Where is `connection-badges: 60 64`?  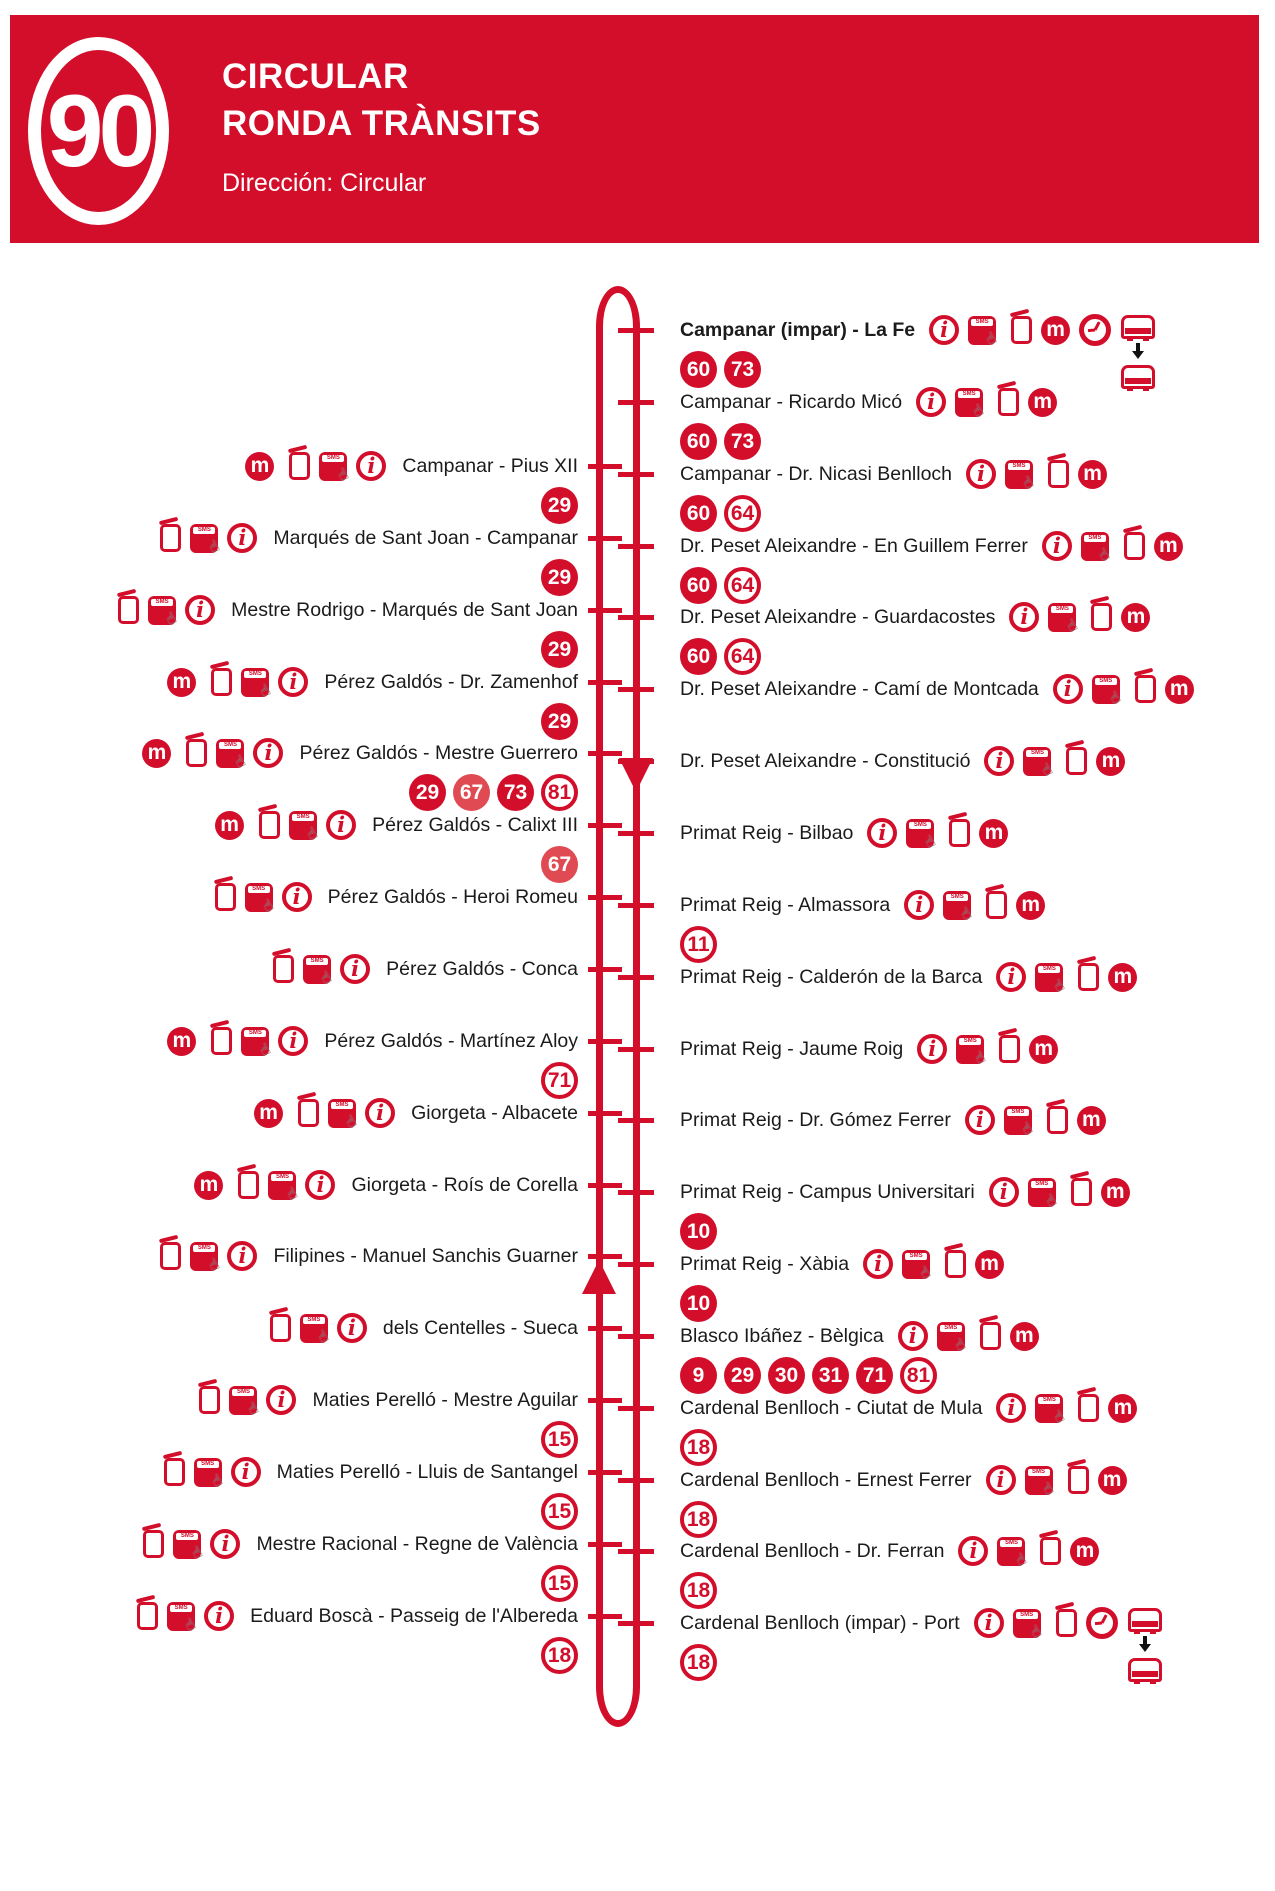
connection-badges: 60 64 is located at coordinates (720, 656).